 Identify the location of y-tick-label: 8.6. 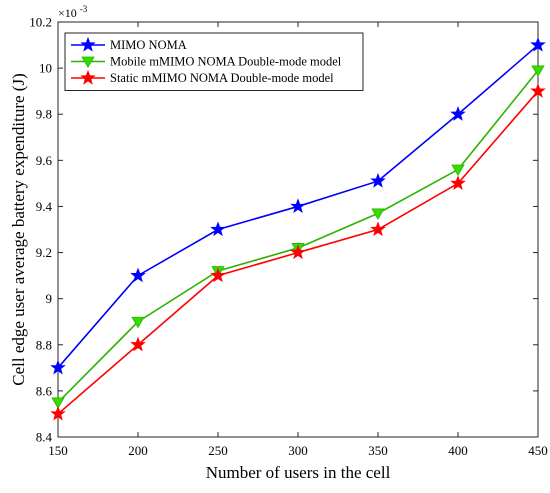
(44, 390).